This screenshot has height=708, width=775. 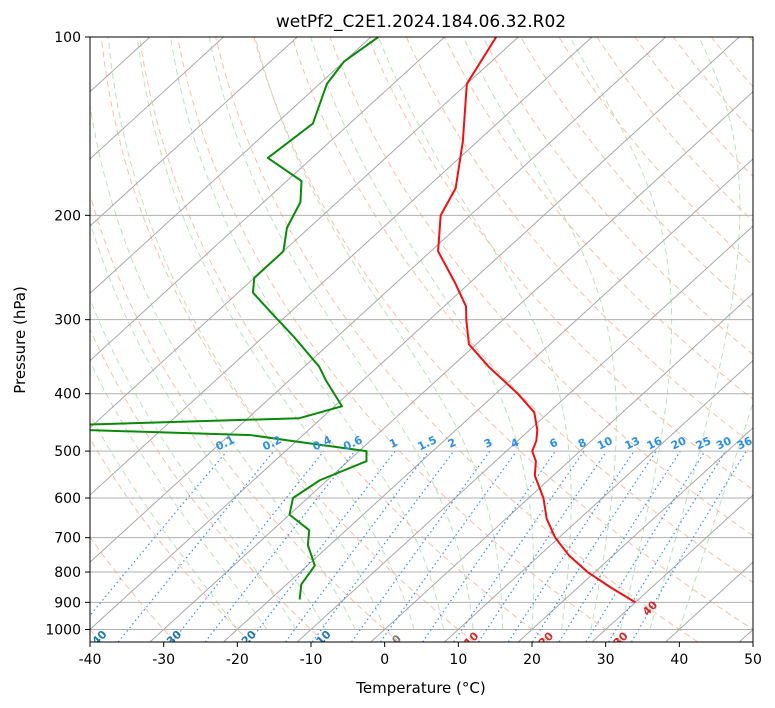 I want to click on mixing-ratio-label: 10, so click(x=605, y=443).